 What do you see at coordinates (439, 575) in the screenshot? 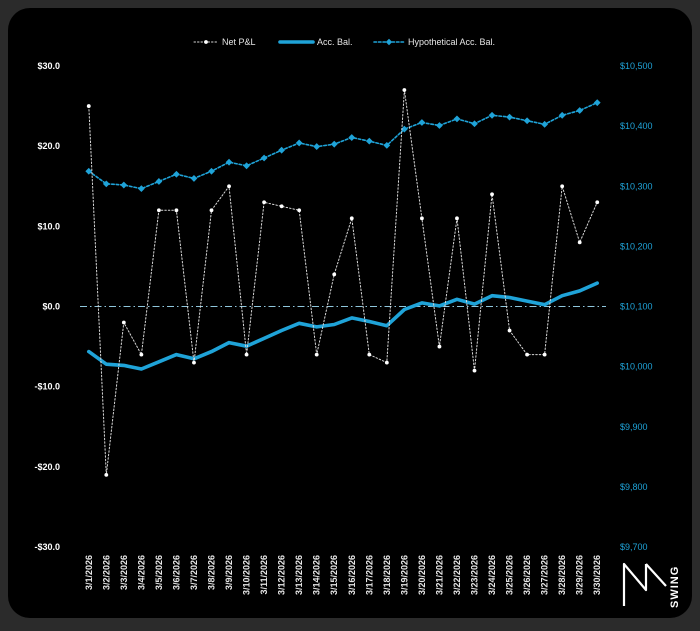
I see `x-axis-tick-label: 3/21/2026` at bounding box center [439, 575].